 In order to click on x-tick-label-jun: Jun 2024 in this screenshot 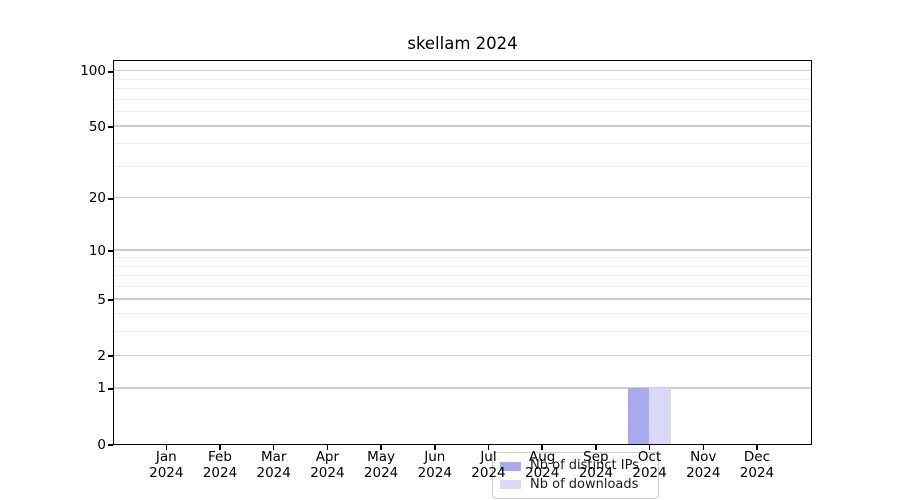, I will do `click(435, 465)`.